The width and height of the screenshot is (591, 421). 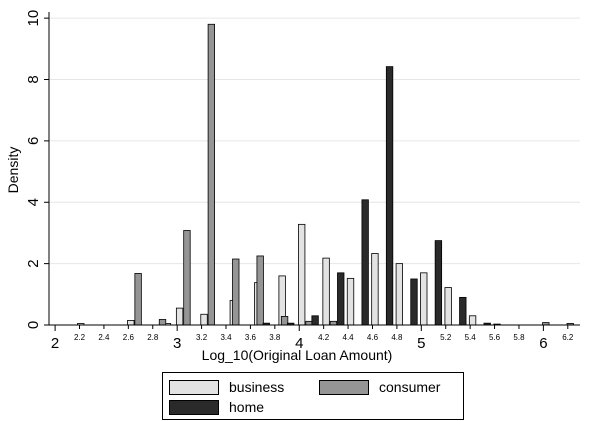 I want to click on x-tick-label-minor: 5.8, so click(x=519, y=337).